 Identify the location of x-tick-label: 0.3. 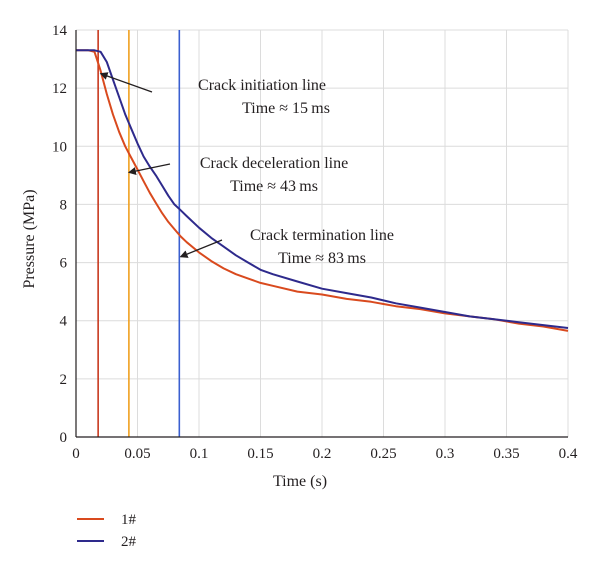
(445, 454).